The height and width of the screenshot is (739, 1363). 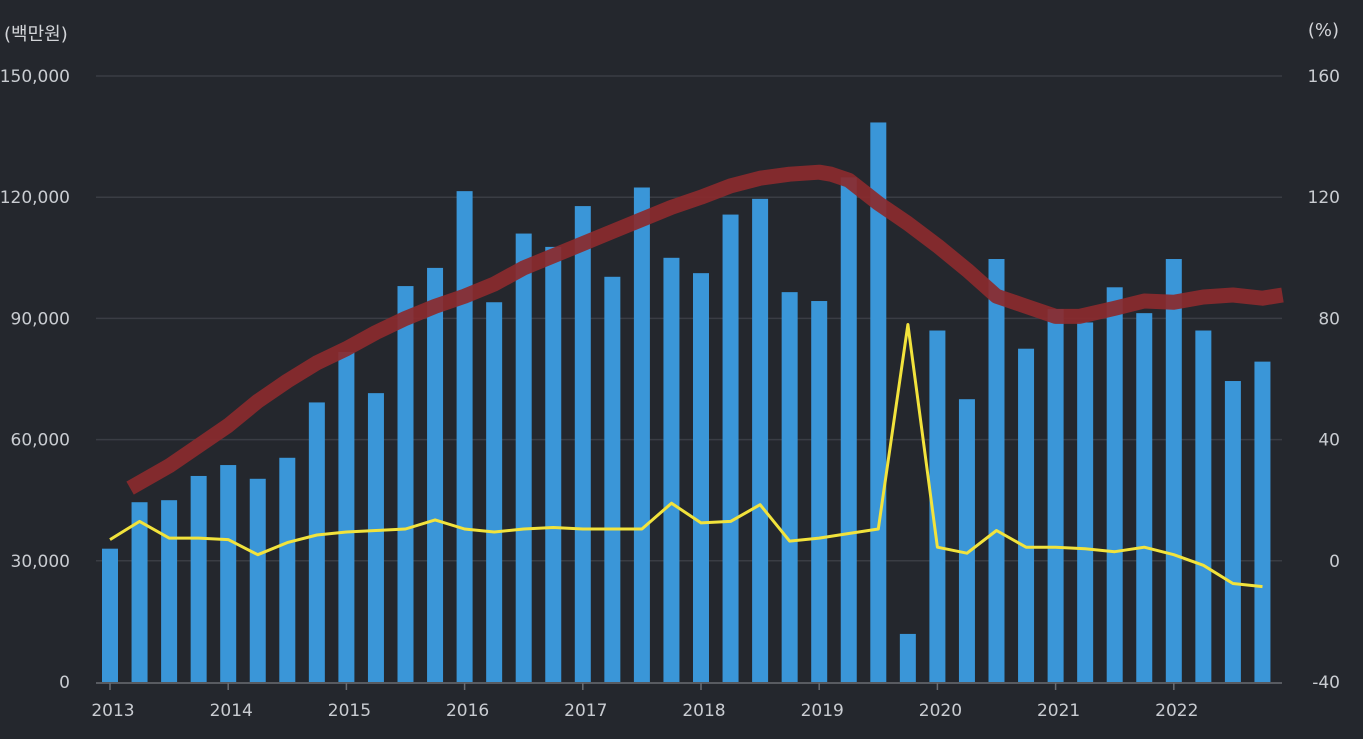 I want to click on left-tick-label: 120,000, so click(x=35, y=198).